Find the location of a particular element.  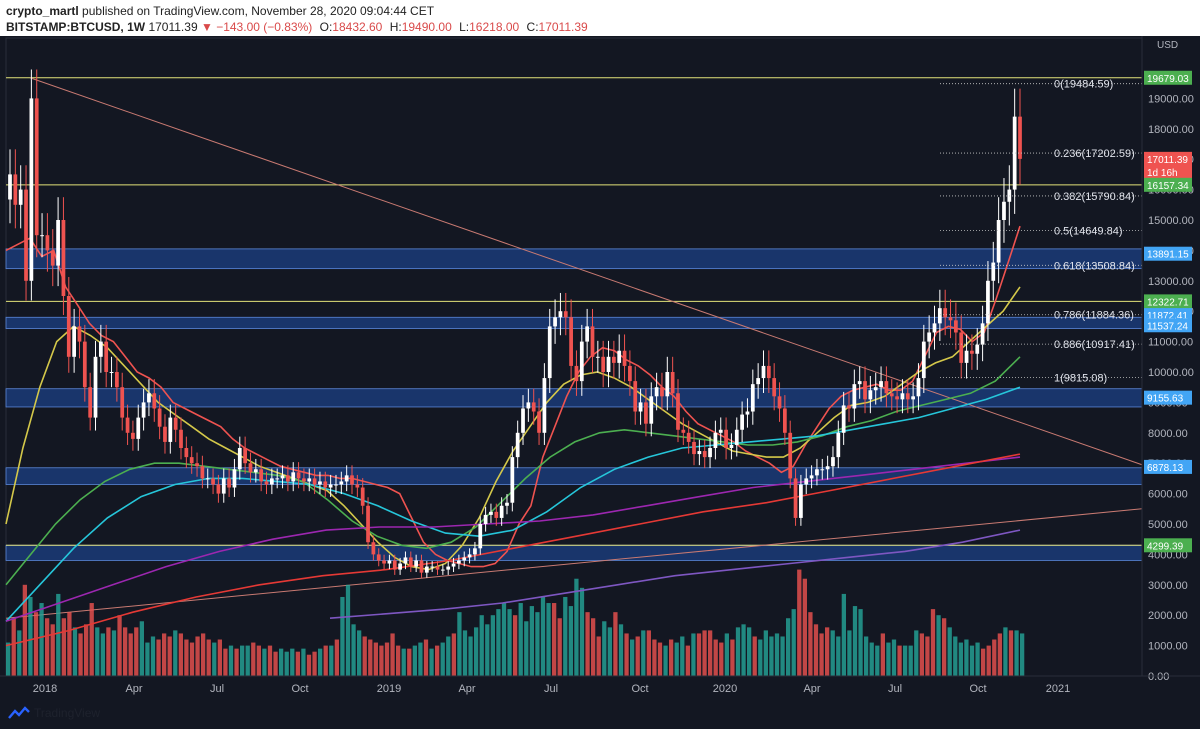

price-marker-label: 6878.13 is located at coordinates (1165, 468).